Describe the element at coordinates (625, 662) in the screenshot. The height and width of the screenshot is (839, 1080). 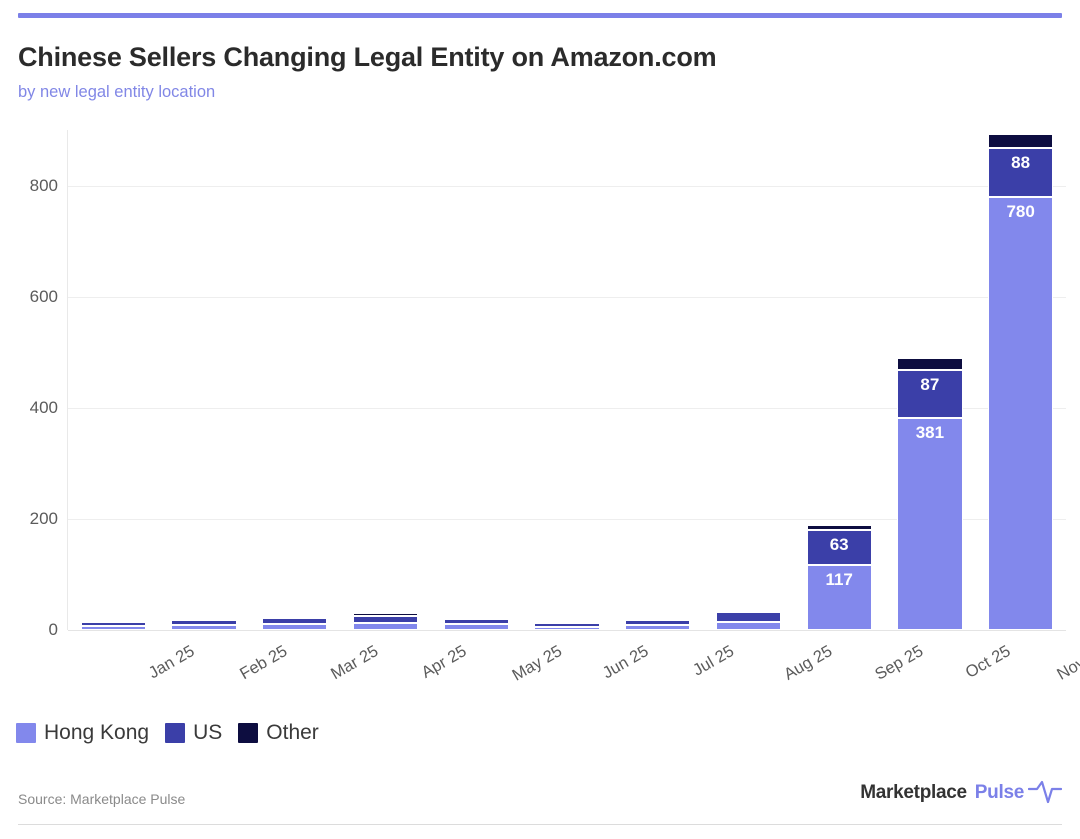
I see `x-axis-tick-label: Jun 25` at that location.